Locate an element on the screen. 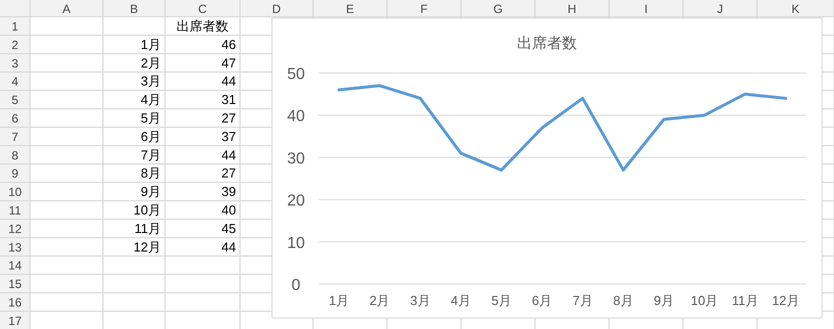 This screenshot has height=329, width=834. text: 37 is located at coordinates (229, 136).